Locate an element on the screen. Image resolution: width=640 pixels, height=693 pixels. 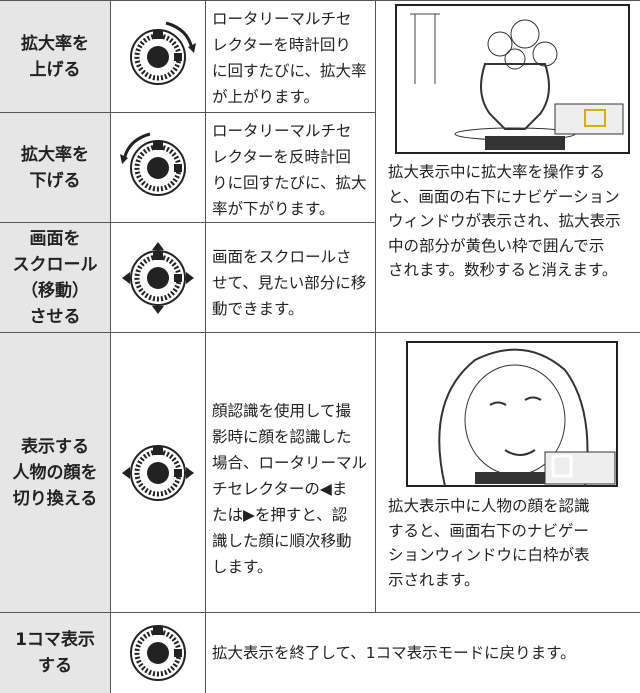
text-line: されます。数秒すると消えます。 is located at coordinates (503, 270).